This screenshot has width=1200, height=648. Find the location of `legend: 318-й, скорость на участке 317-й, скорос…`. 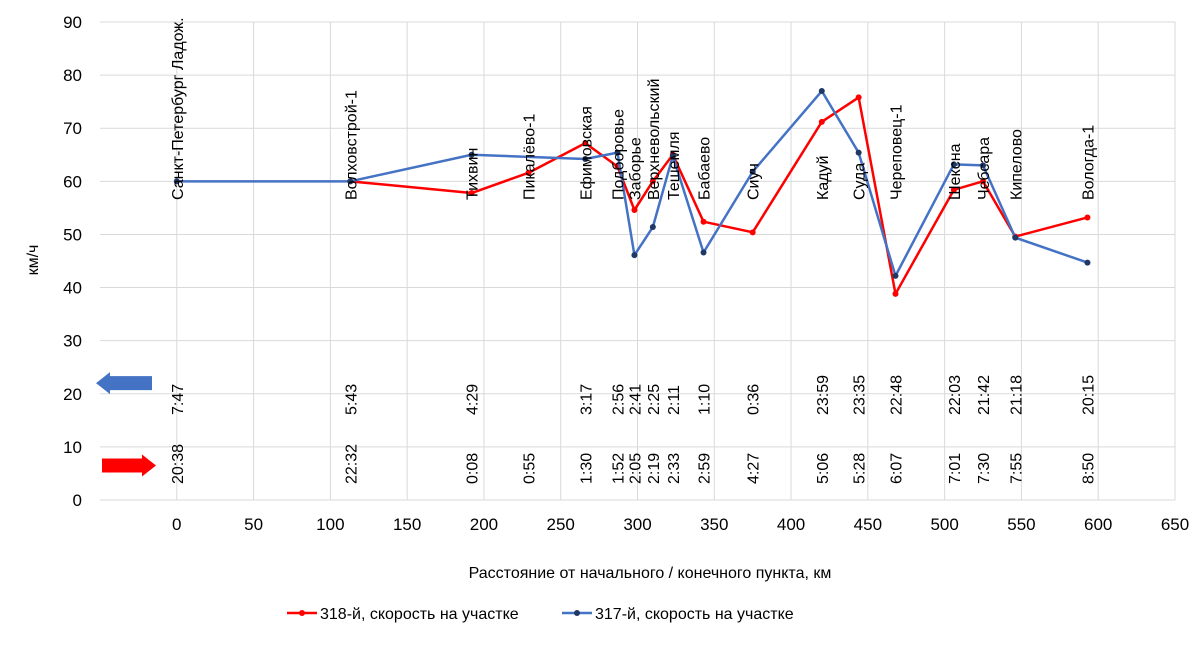

legend: 318-й, скорость на участке 317-й, скорос… is located at coordinates (540, 614).